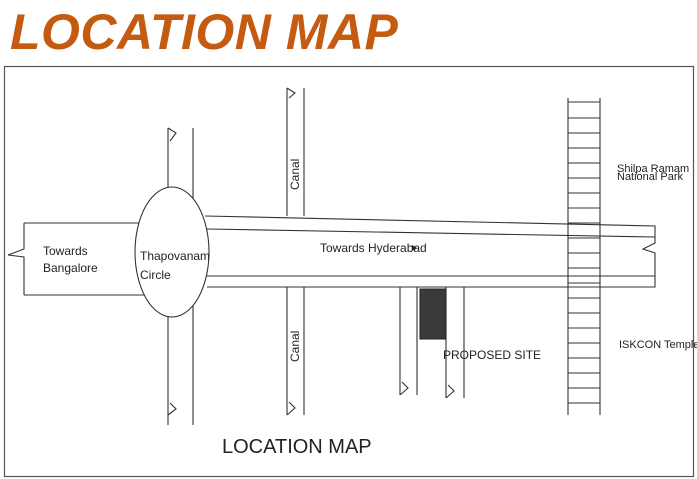 The width and height of the screenshot is (697, 479). I want to click on road-east, so click(430, 251).